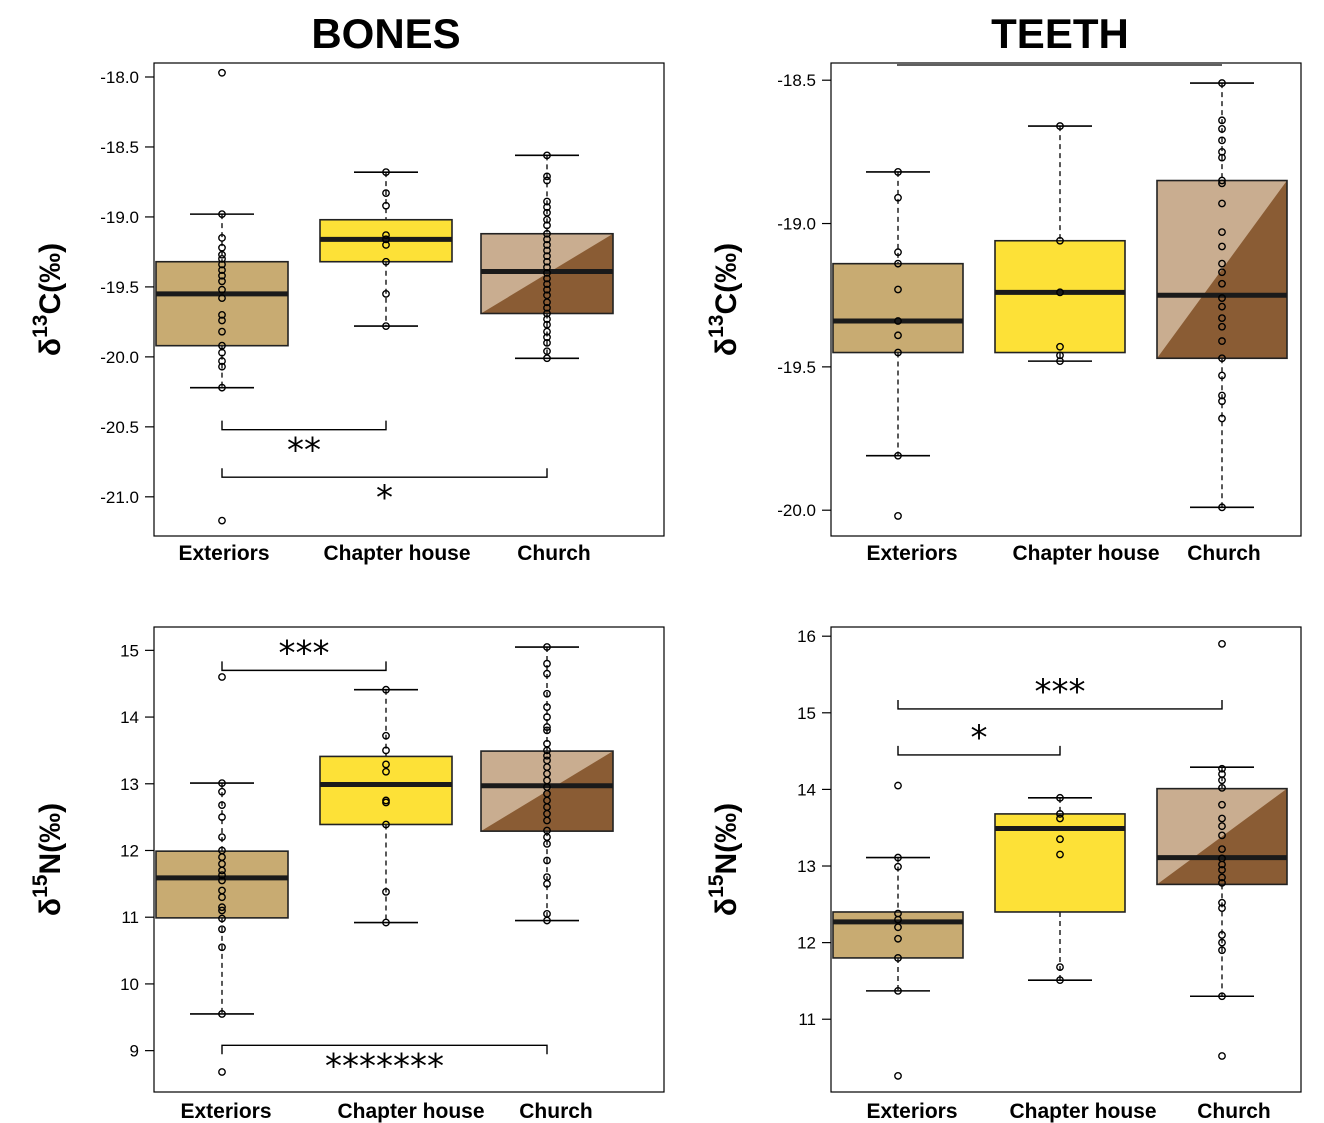 The height and width of the screenshot is (1123, 1324). I want to click on plot-frame, so click(1066, 859).